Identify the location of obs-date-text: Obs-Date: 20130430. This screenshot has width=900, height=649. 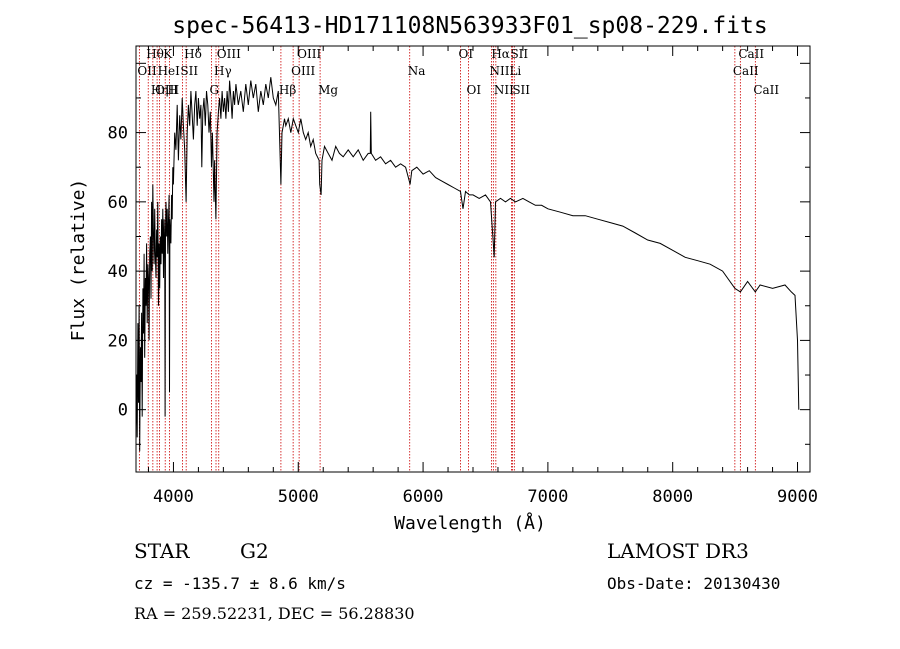
(693, 583).